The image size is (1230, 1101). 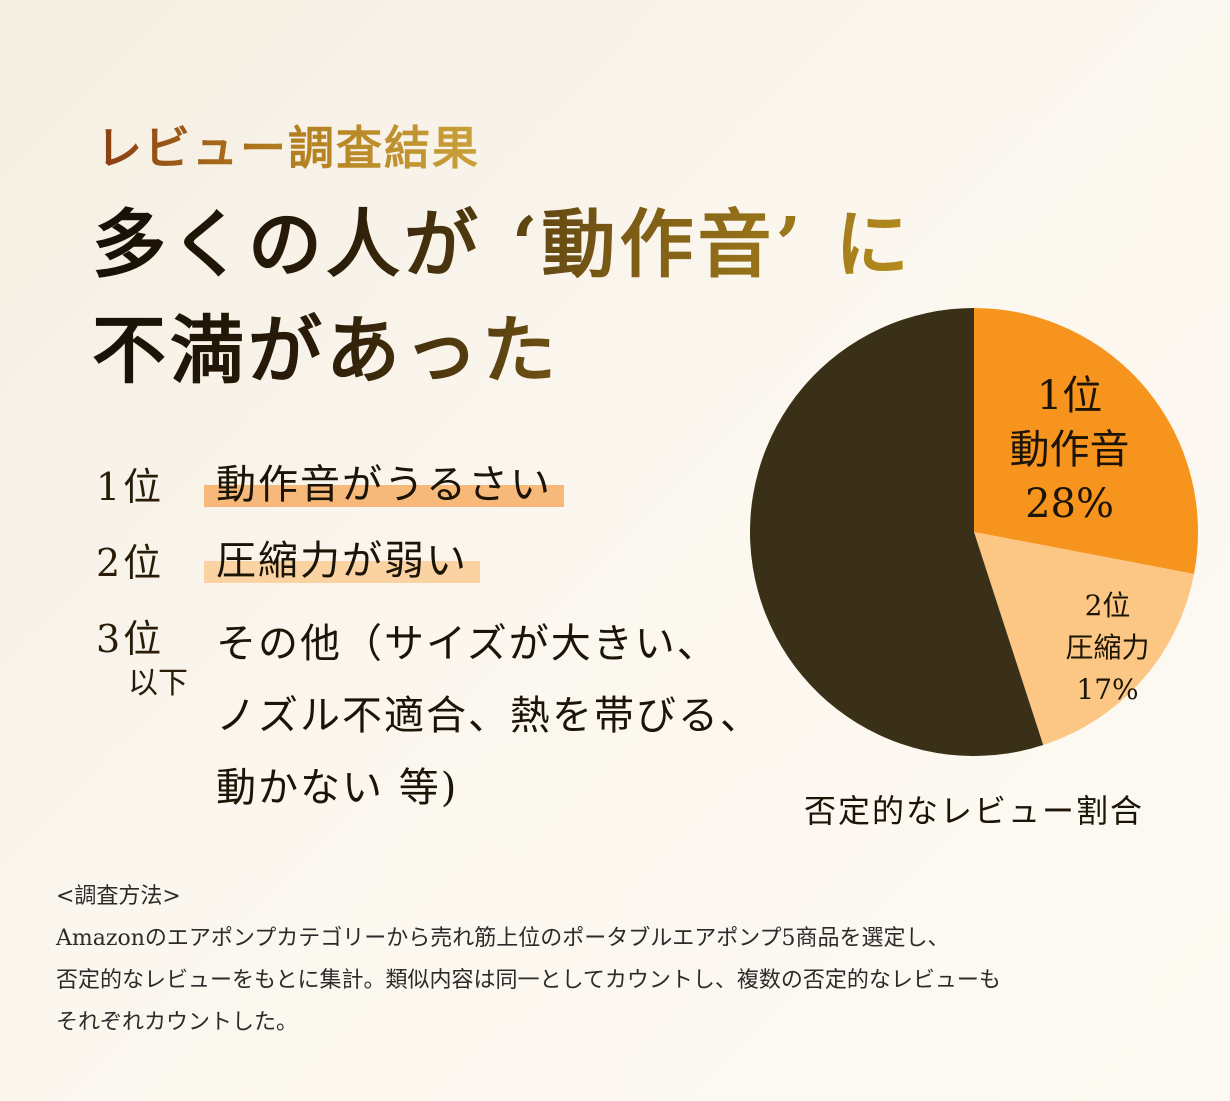 I want to click on pie-slice-1-label: 動作音, so click(x=1070, y=450).